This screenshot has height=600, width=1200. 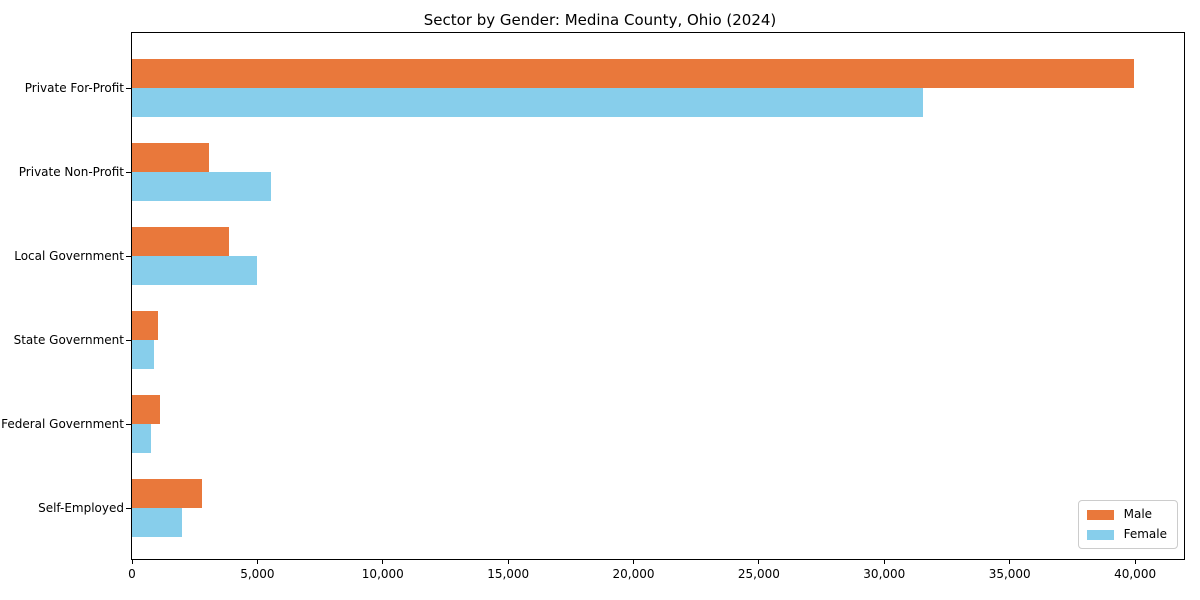 What do you see at coordinates (195, 270) in the screenshot?
I see `bar-female-local-government` at bounding box center [195, 270].